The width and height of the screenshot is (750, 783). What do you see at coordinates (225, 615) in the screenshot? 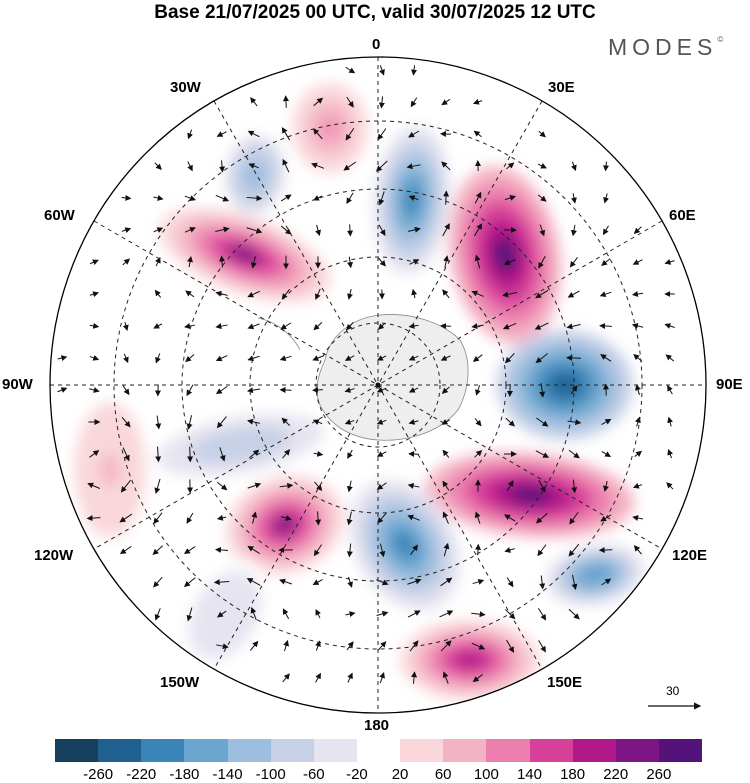
I see `negative-anomaly-135w-contour` at bounding box center [225, 615].